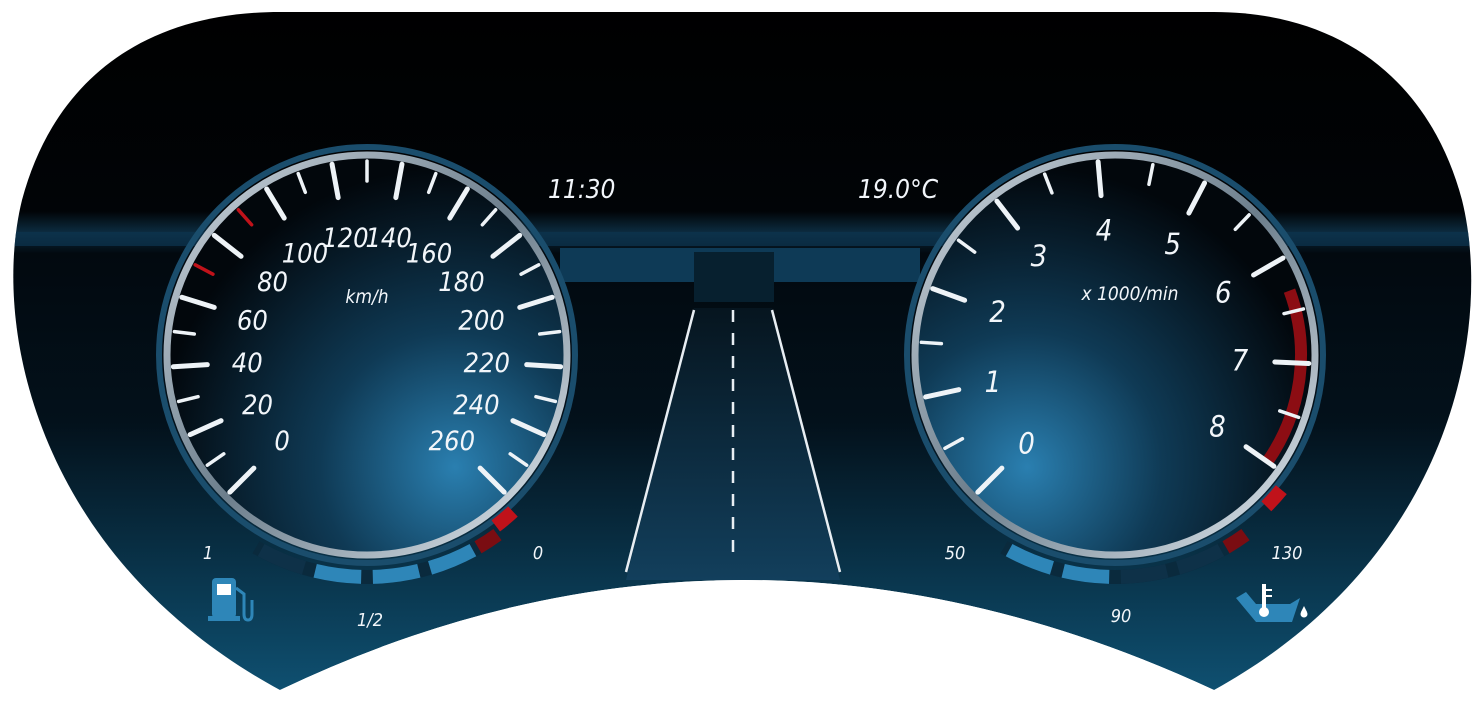  I want to click on speed-label: 120, so click(345, 238).